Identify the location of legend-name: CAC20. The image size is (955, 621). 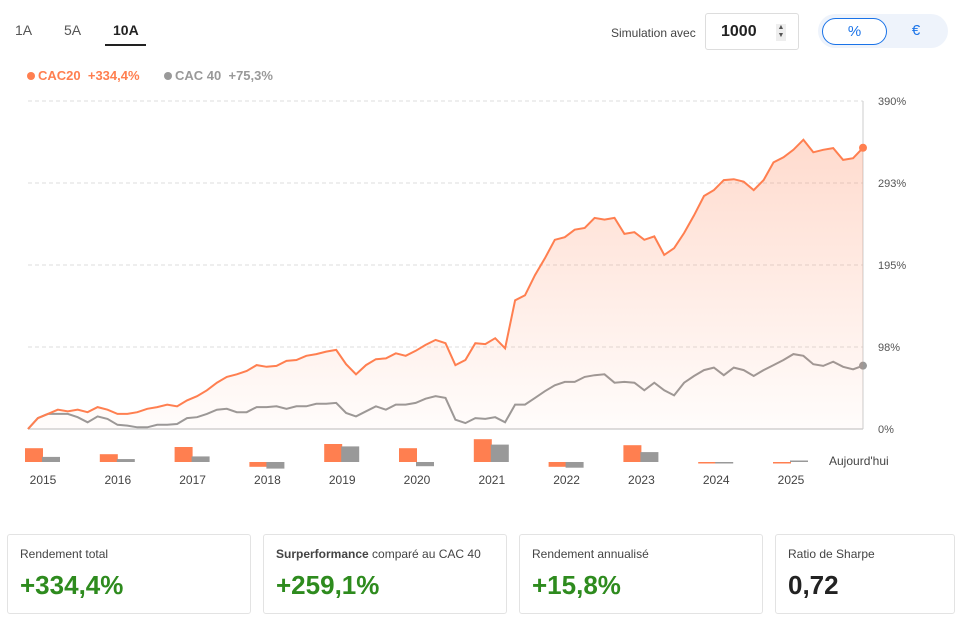
(59, 75).